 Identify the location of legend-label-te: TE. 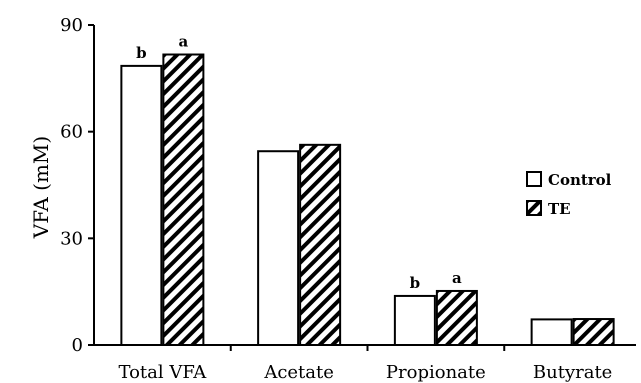
(559, 209).